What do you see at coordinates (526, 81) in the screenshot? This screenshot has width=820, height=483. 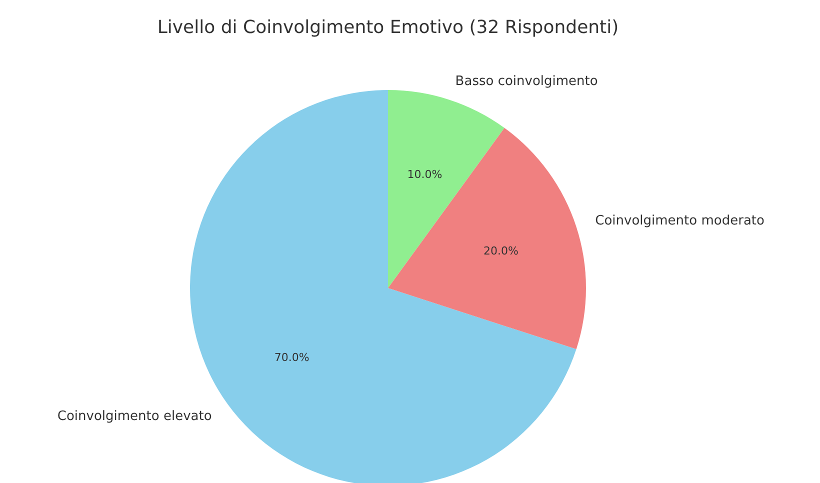 I see `slice-label: Basso coinvolgimento` at bounding box center [526, 81].